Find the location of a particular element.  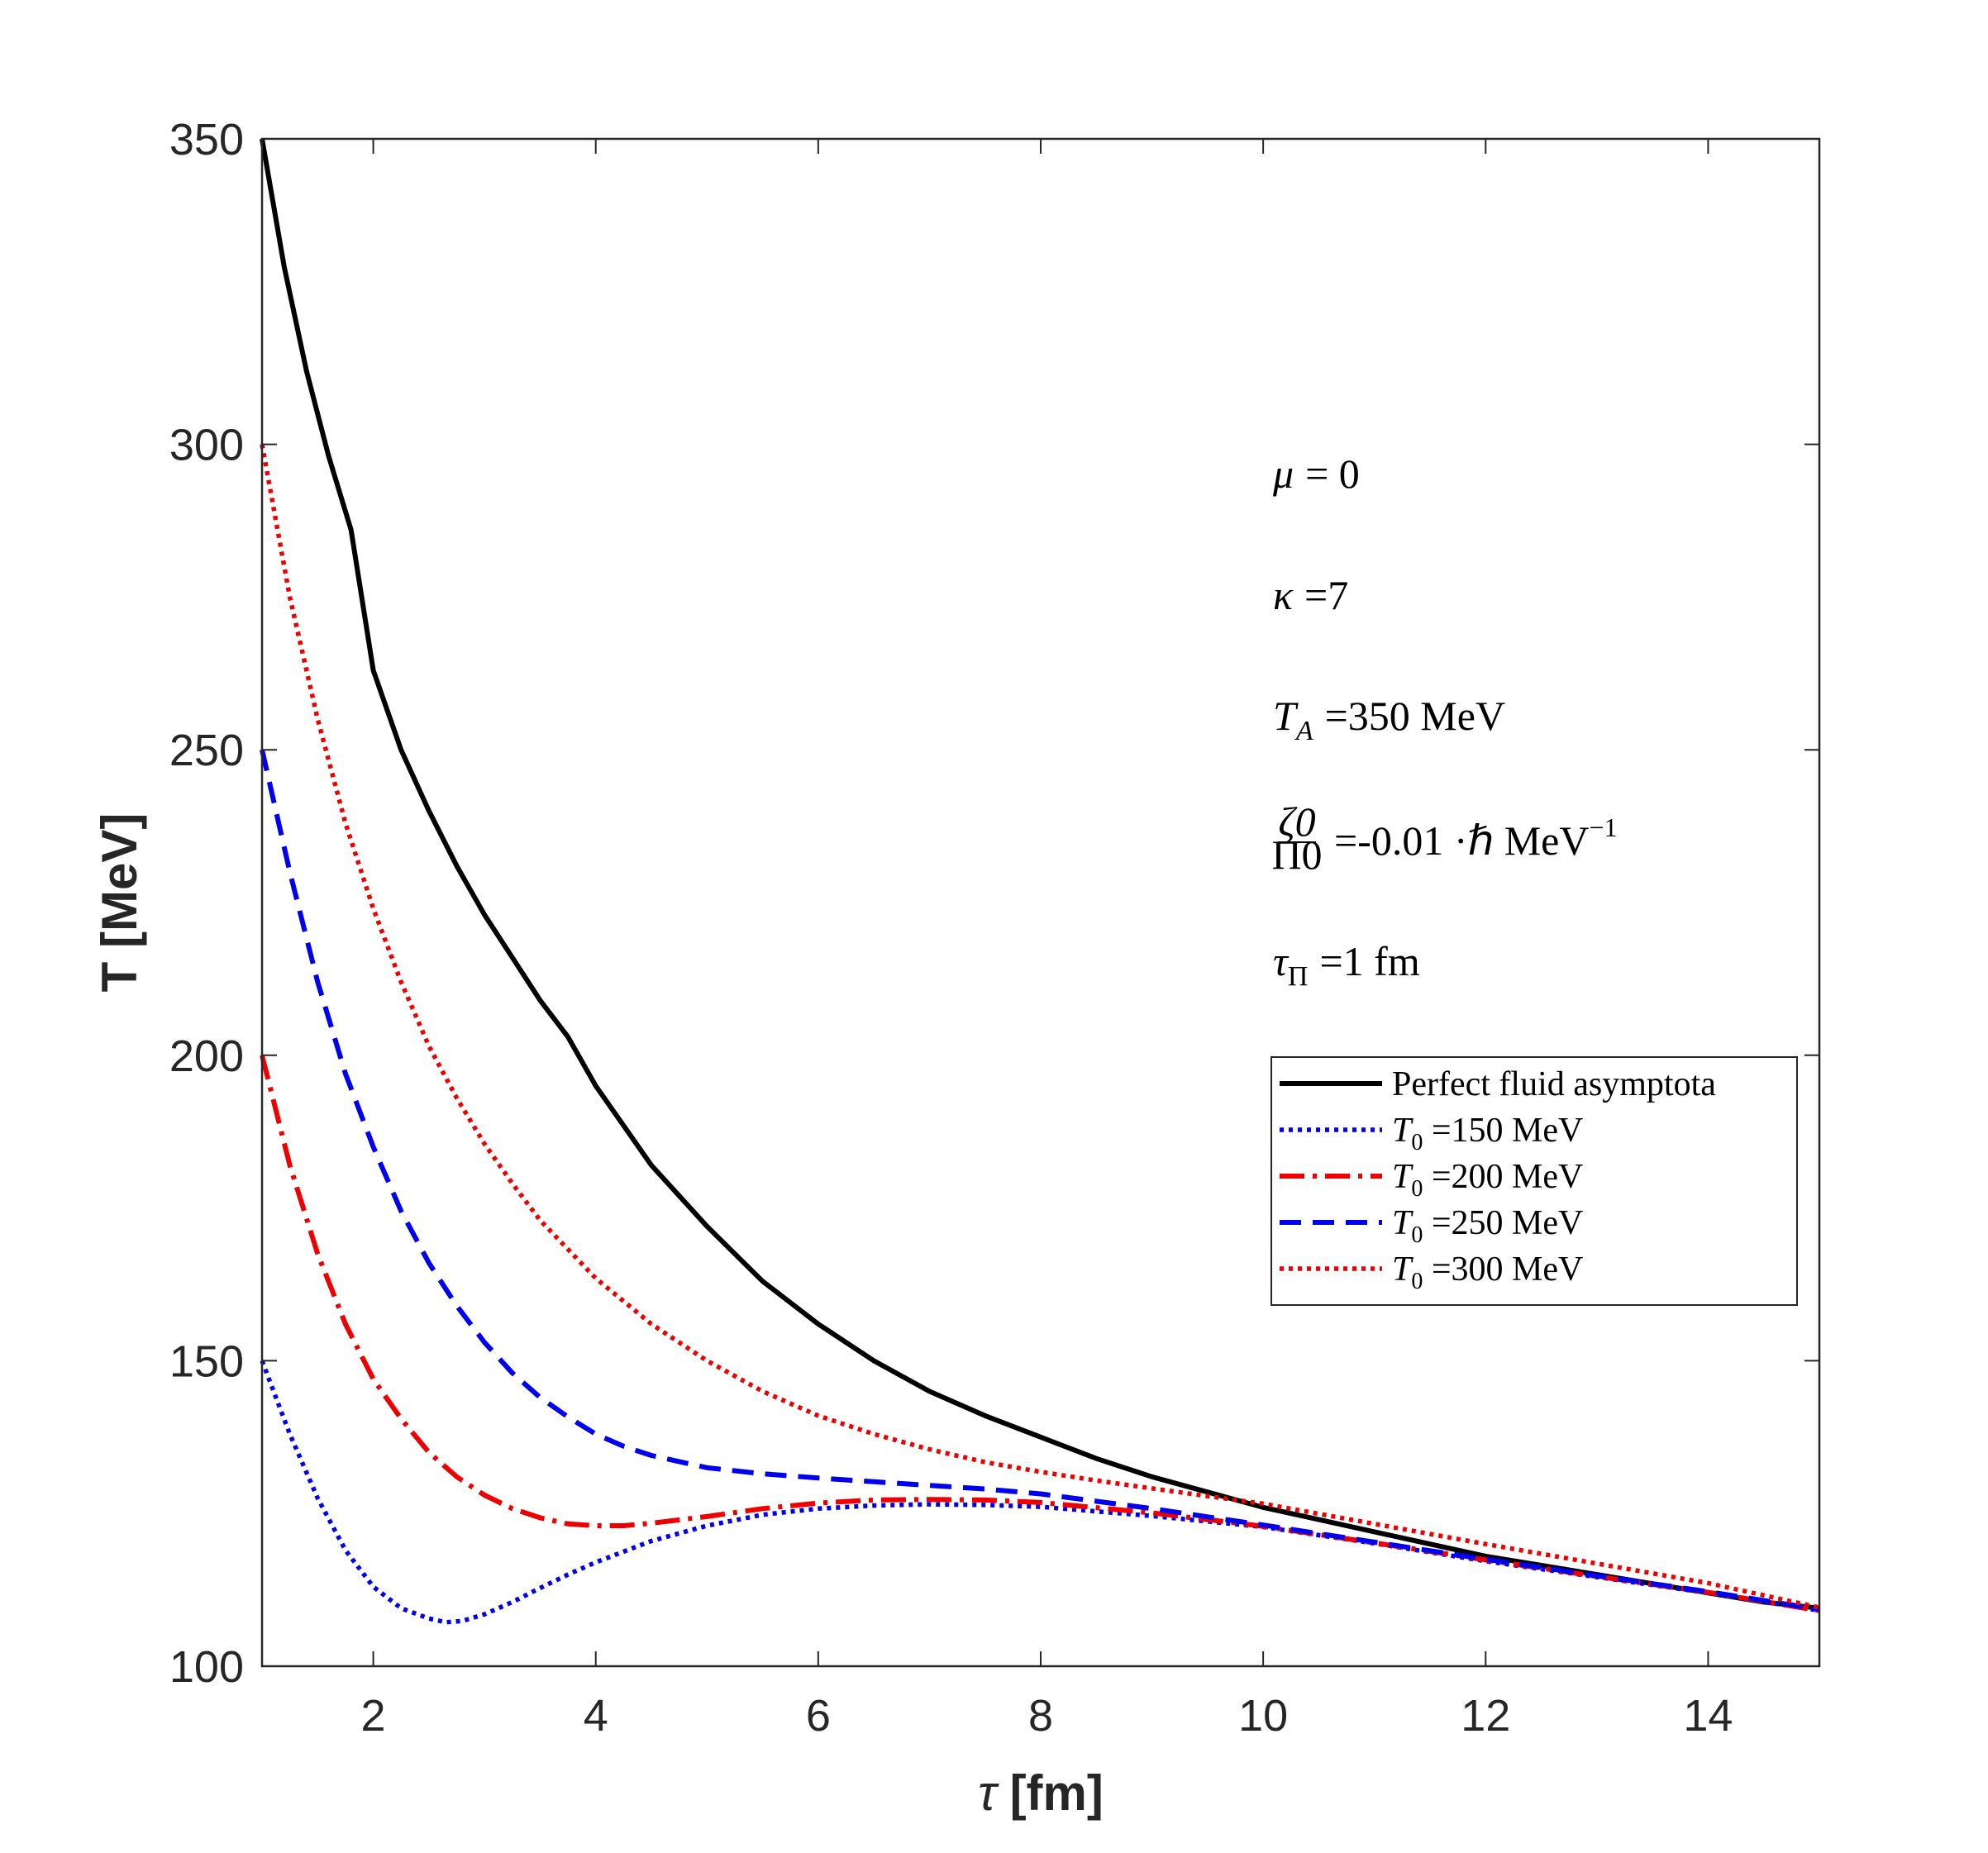

x-tick-label-10: 10 is located at coordinates (1263, 1716).